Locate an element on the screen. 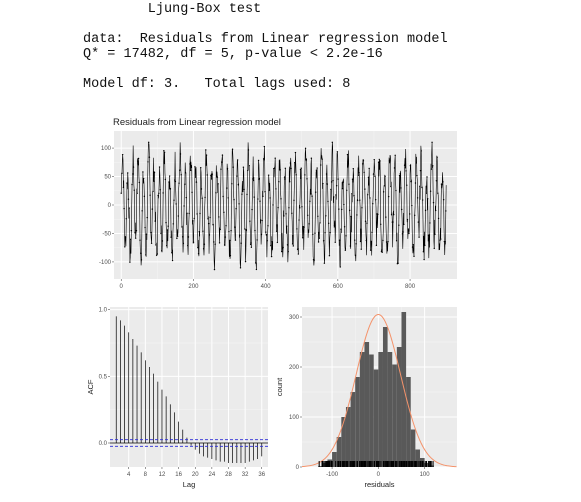 The image size is (581, 502). y-tick-label: 50 is located at coordinates (107, 178).